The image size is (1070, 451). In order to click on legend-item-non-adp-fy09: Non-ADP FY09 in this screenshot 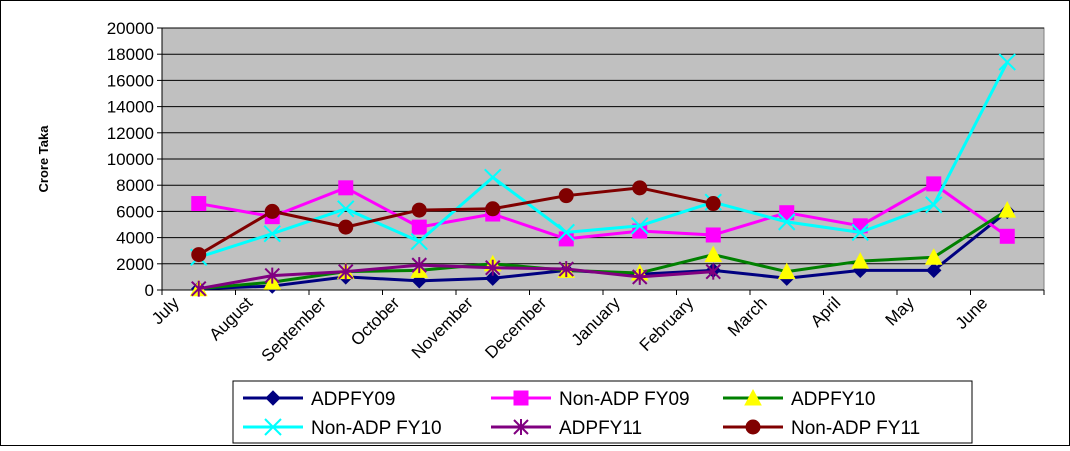, I will do `click(590, 399)`.